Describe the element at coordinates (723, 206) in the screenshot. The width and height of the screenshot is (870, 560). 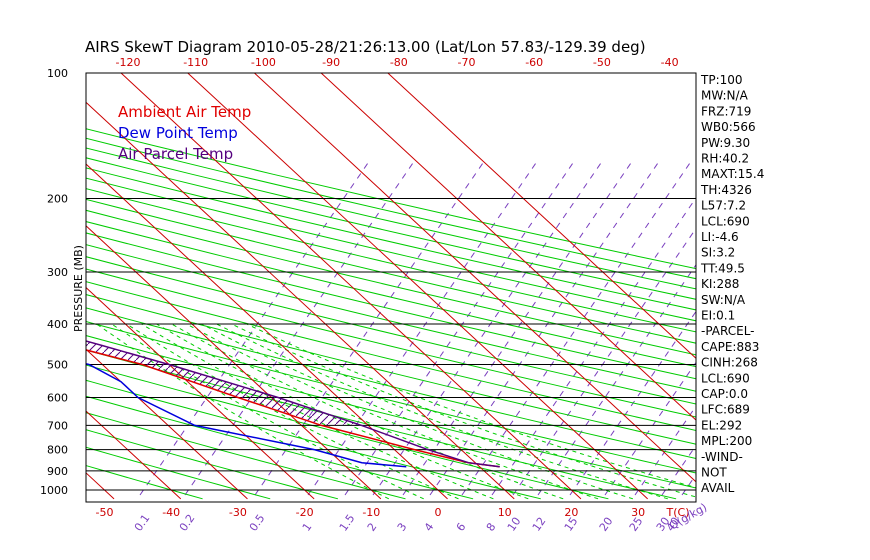
I see `index-entry: L57:7.2` at that location.